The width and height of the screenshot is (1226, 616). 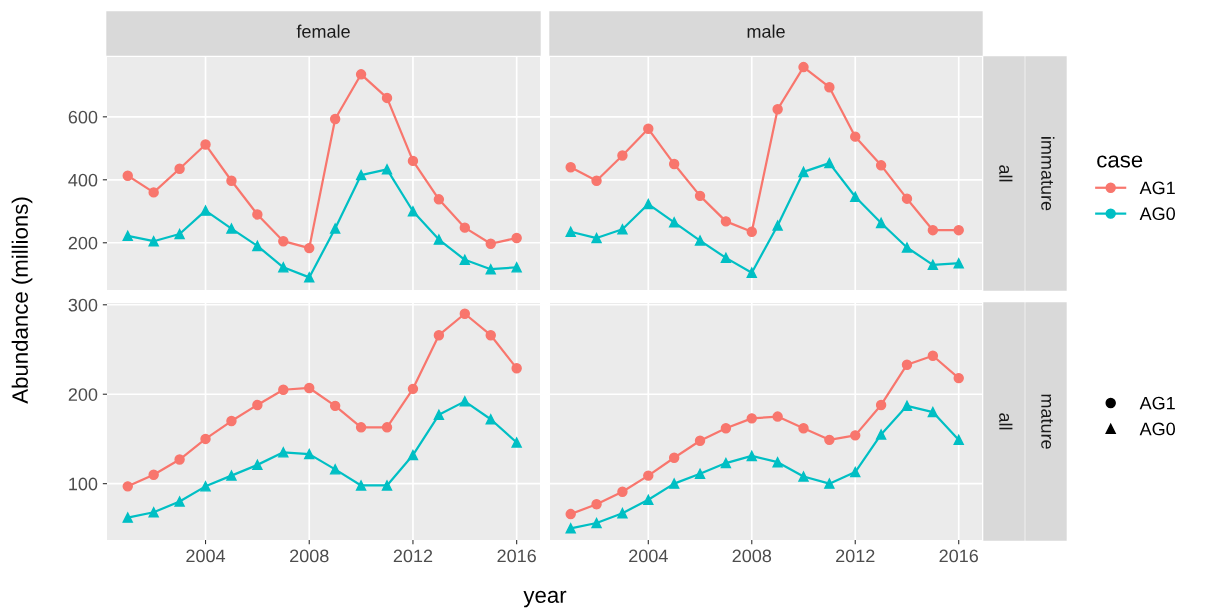 What do you see at coordinates (83, 394) in the screenshot?
I see `y-tick-label: 200` at bounding box center [83, 394].